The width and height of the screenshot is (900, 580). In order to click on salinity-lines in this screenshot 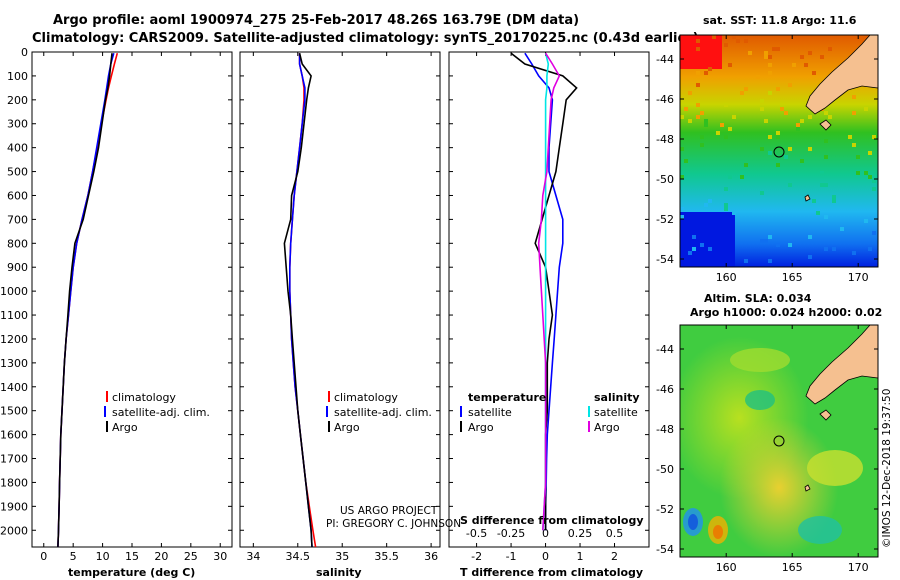, I will do `click(300, 300)`.